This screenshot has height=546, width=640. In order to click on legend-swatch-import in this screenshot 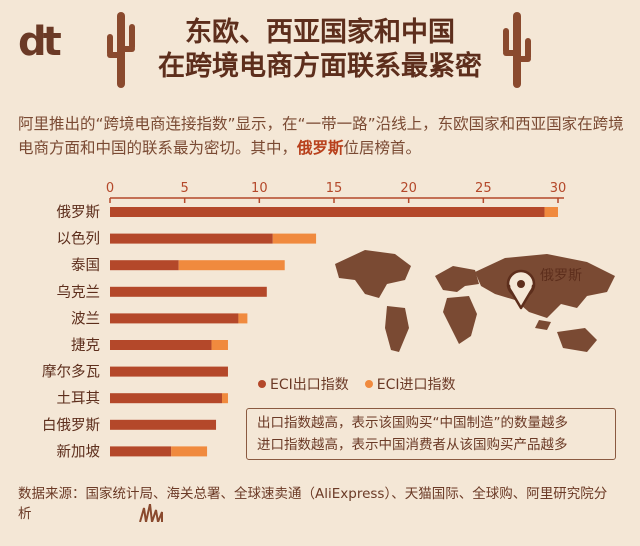, I will do `click(368, 384)`.